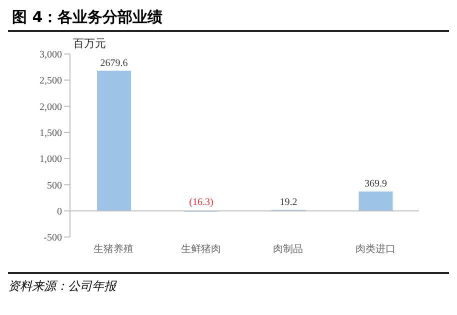 The height and width of the screenshot is (315, 457). Describe the element at coordinates (375, 249) in the screenshot. I see `x-tick-label: 肉类进口` at that location.